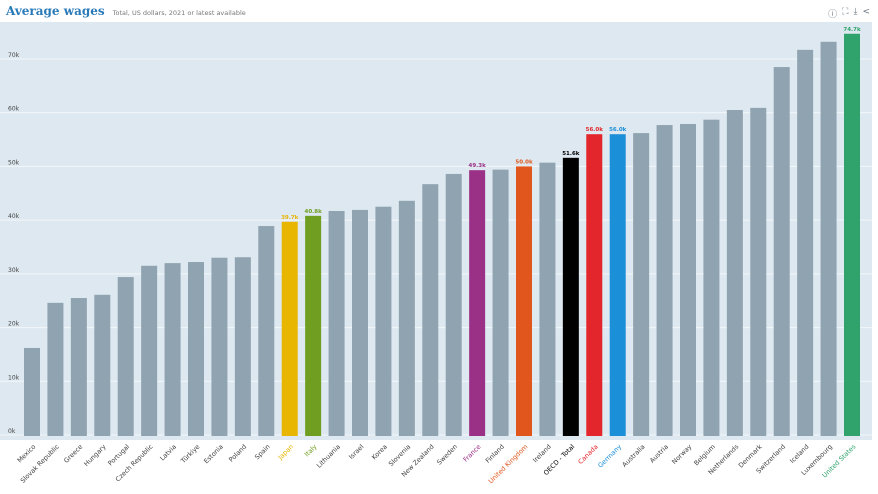  Describe the element at coordinates (845, 12) in the screenshot. I see `fullscreen-icon: ⛶` at that location.